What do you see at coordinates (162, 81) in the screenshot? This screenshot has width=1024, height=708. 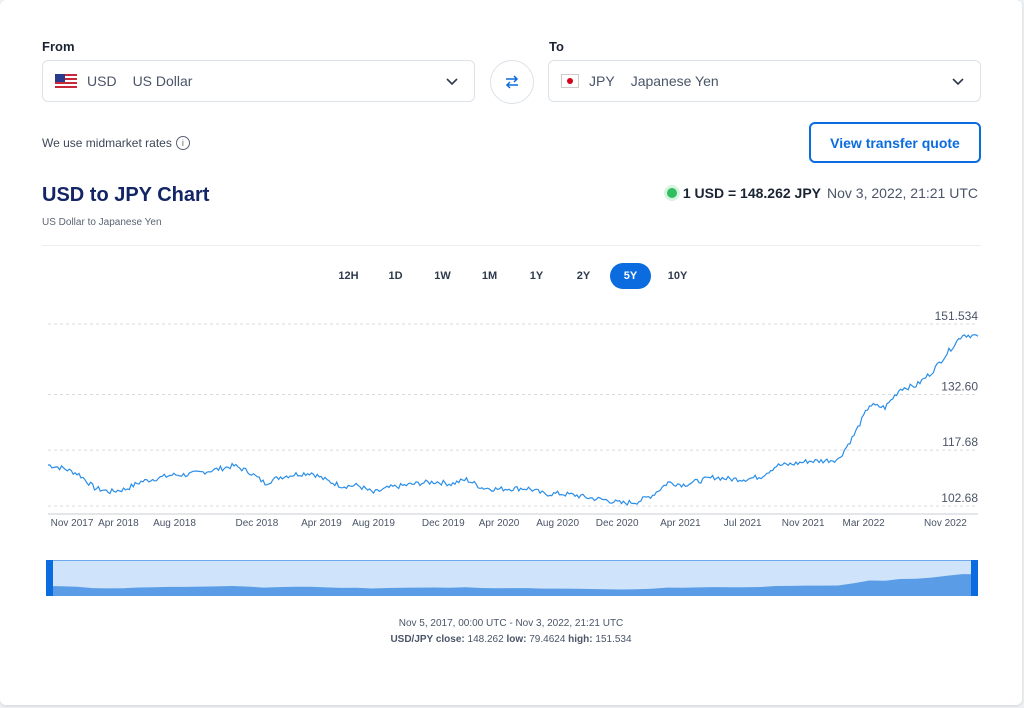 I see `from-currency-name: US Dollar` at bounding box center [162, 81].